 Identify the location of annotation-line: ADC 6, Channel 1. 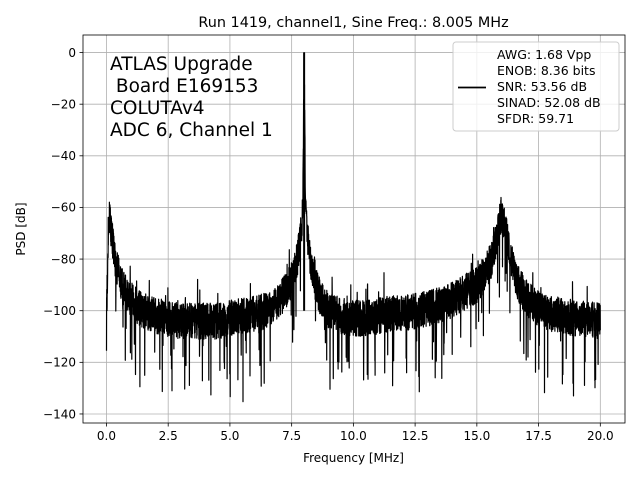
(191, 130).